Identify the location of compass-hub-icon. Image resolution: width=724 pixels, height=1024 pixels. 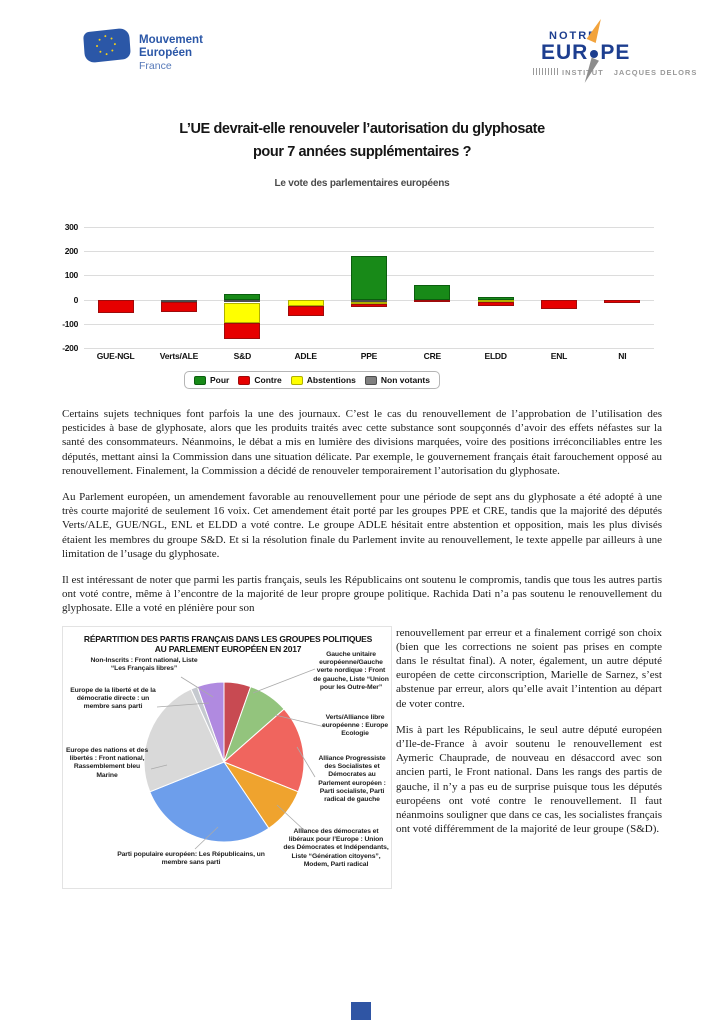
(594, 54).